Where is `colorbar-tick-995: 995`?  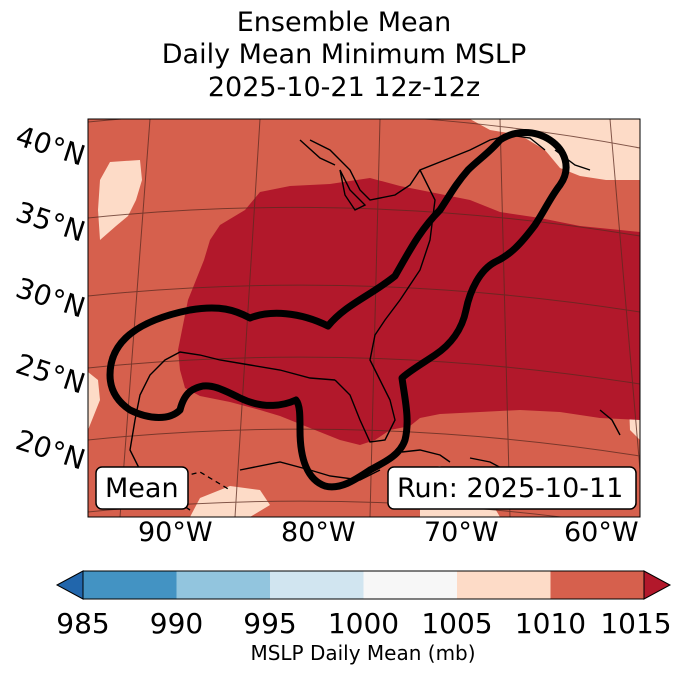
colorbar-tick-995: 995 is located at coordinates (269, 623).